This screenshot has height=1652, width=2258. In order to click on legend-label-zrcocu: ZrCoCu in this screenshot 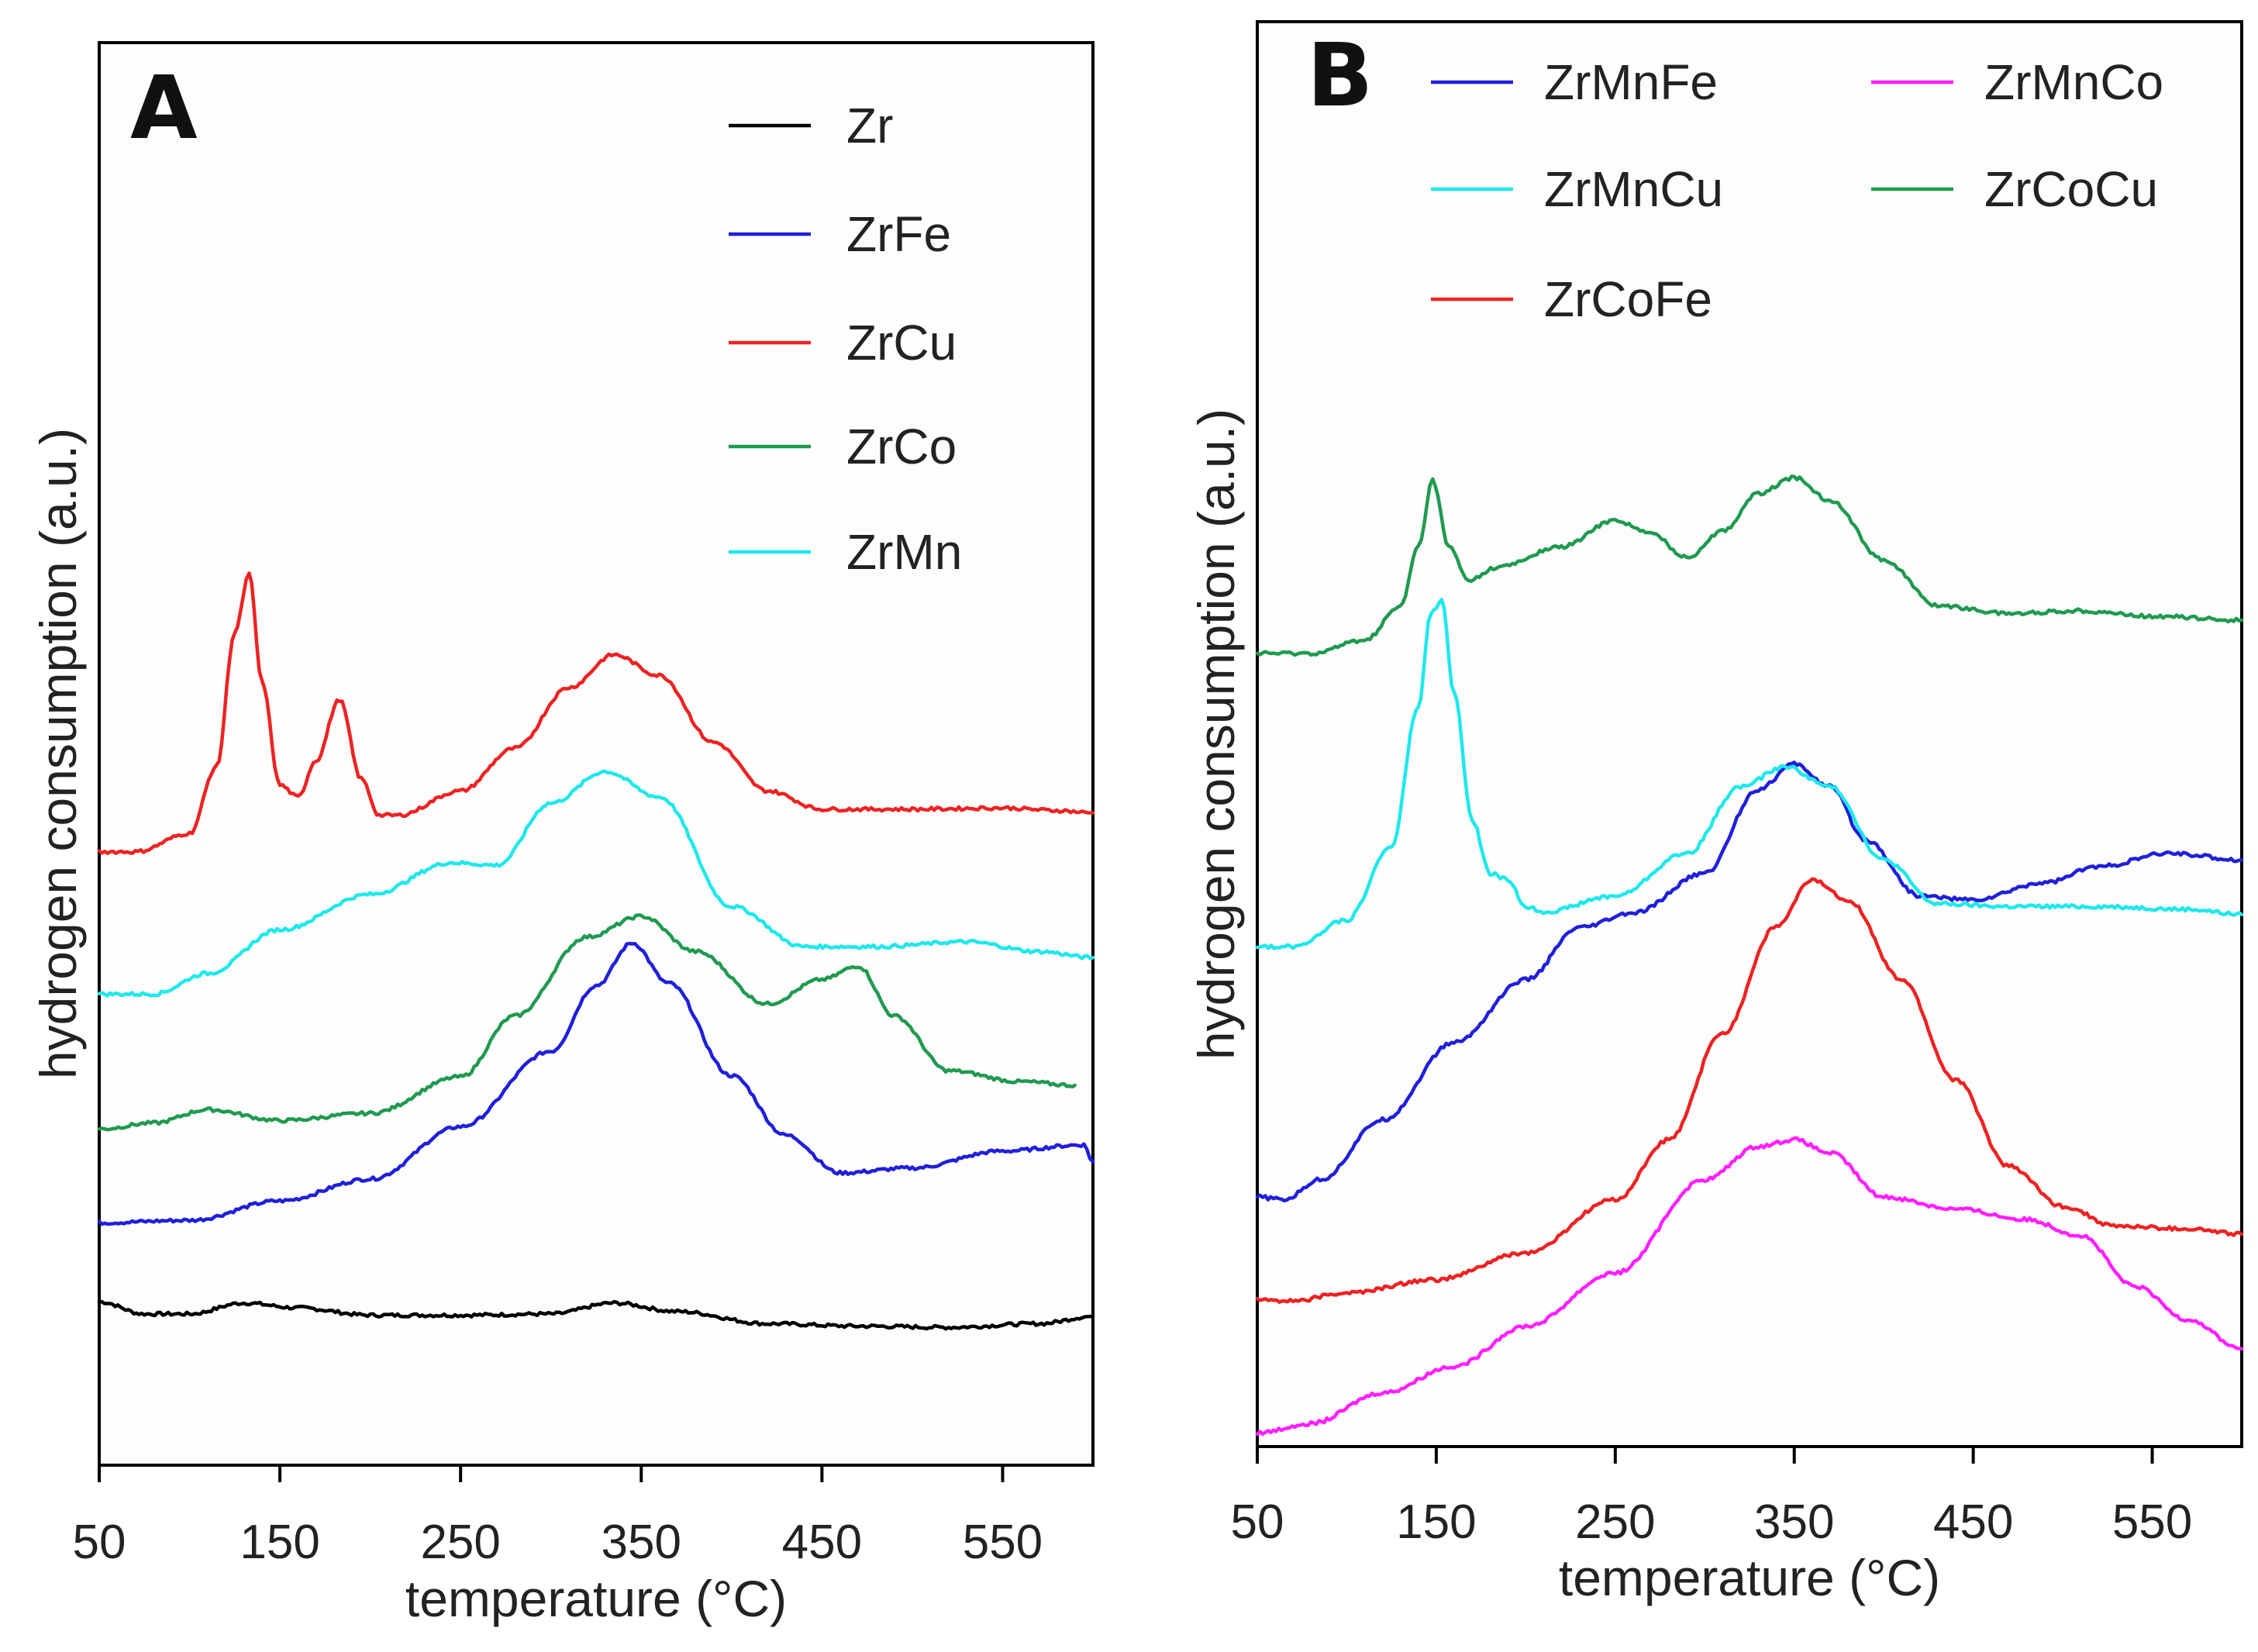, I will do `click(2071, 189)`.